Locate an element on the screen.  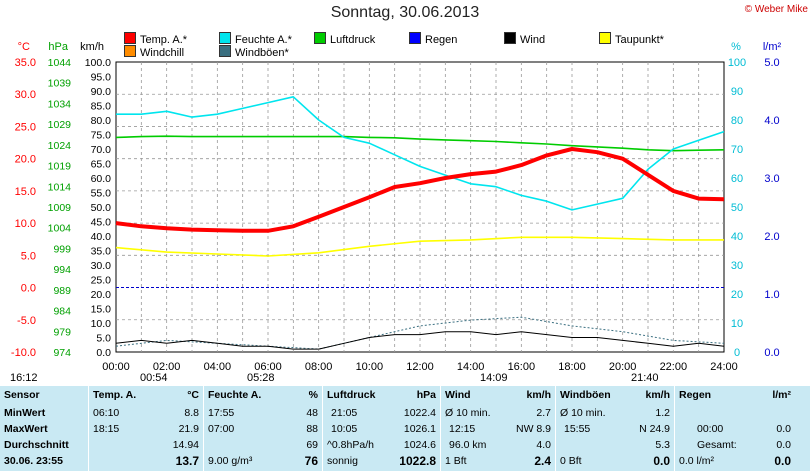
rain-total-value: 0.0 is located at coordinates (783, 445).